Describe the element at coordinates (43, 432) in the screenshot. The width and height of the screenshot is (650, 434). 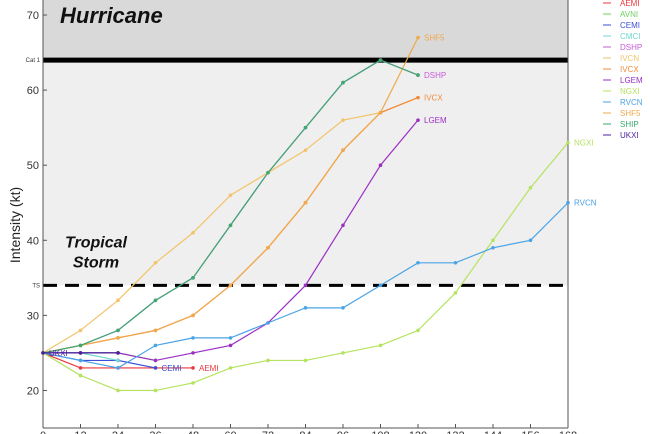
I see `x-tick-label: 0` at that location.